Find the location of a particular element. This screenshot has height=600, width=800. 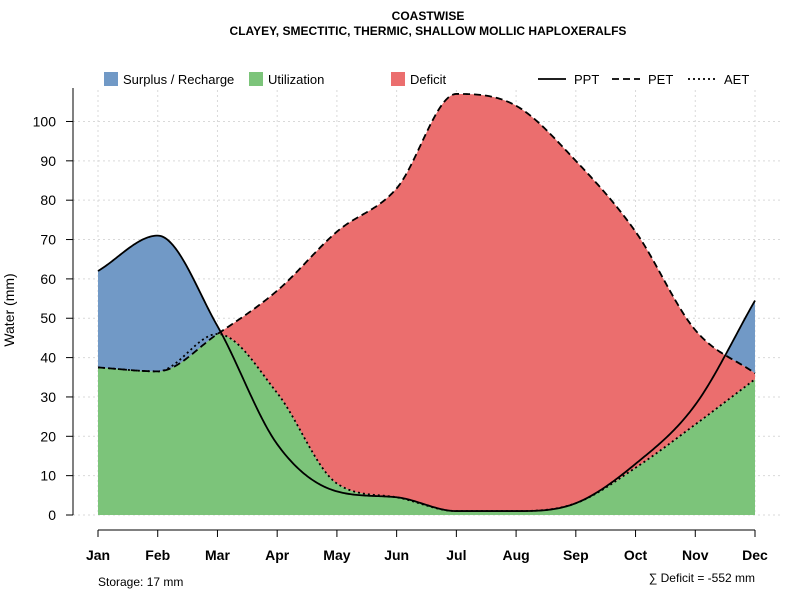

x-tick-label-jan: Jan is located at coordinates (98, 555).